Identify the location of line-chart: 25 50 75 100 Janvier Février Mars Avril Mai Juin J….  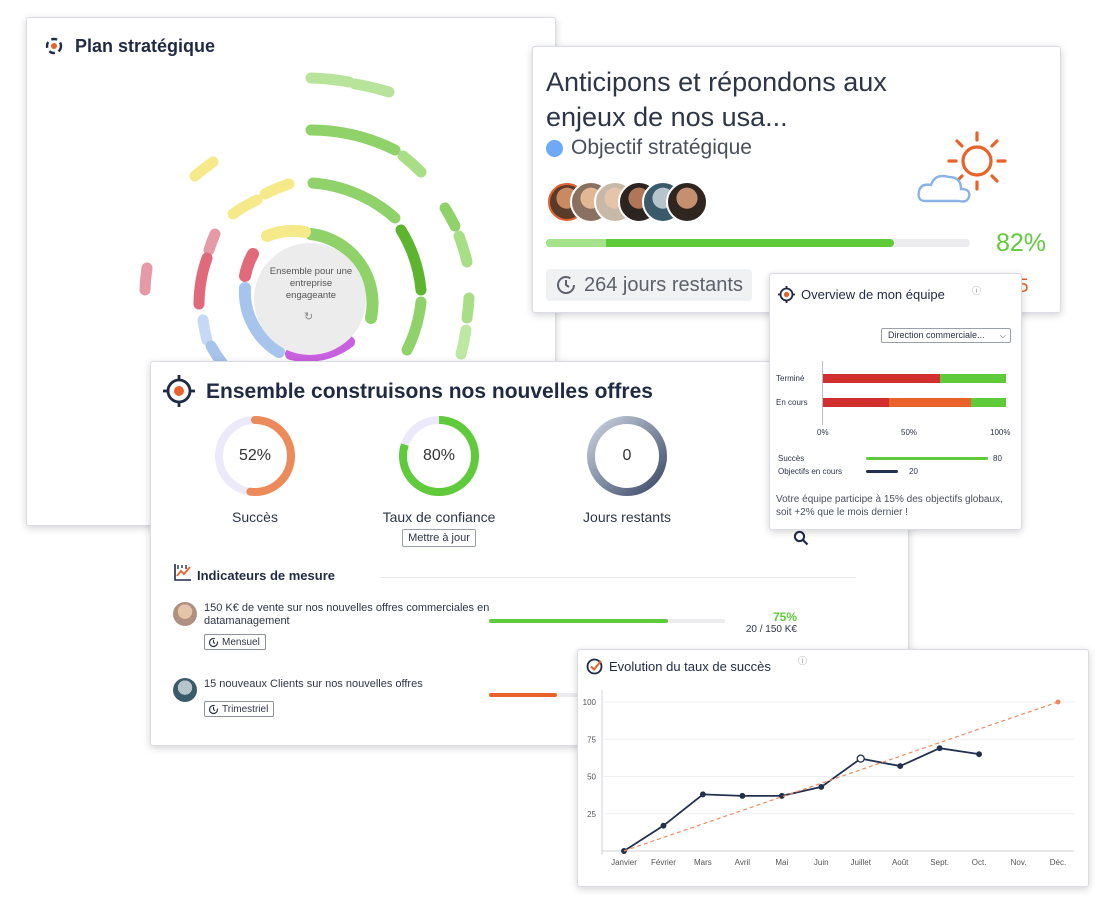
(833, 768).